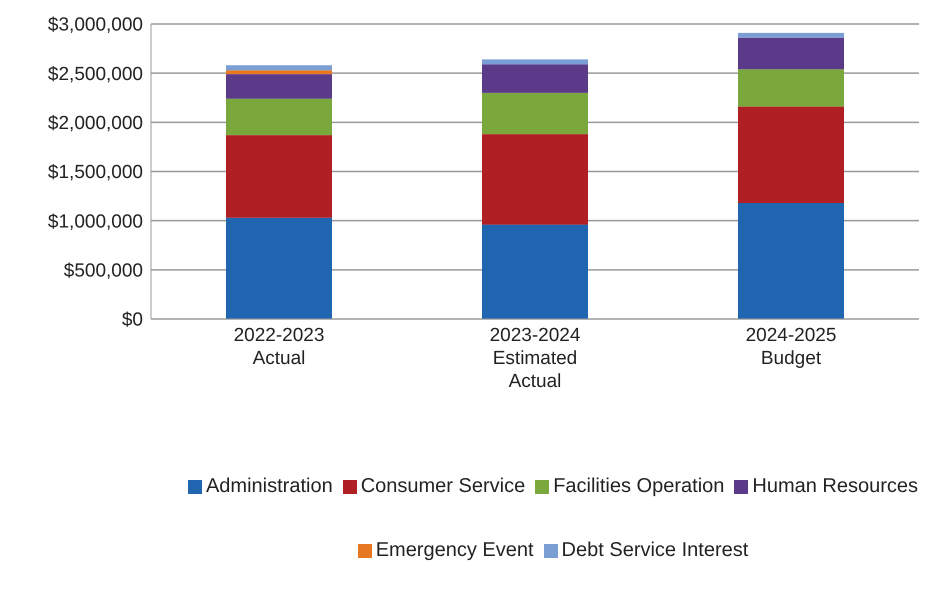 This screenshot has width=937, height=590. I want to click on x-tick-label: 2023-2024 Estimated Actual, so click(535, 358).